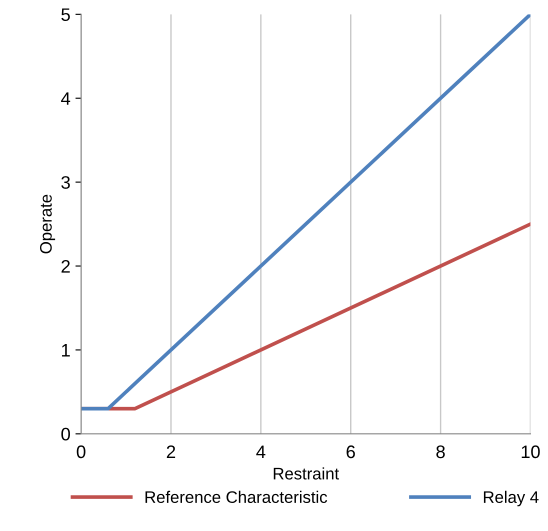  Describe the element at coordinates (307, 473) in the screenshot. I see `x-axis-title: Restraint` at that location.